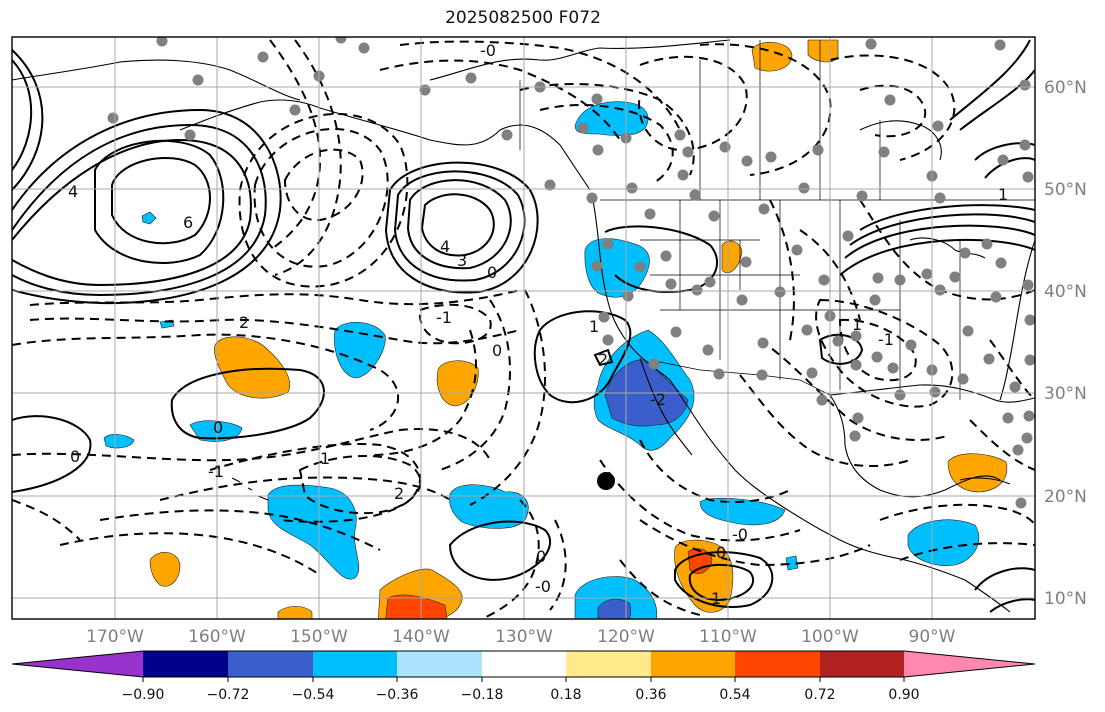 The width and height of the screenshot is (1105, 712). What do you see at coordinates (985, 481) in the screenshot?
I see `coast-cuba` at bounding box center [985, 481].